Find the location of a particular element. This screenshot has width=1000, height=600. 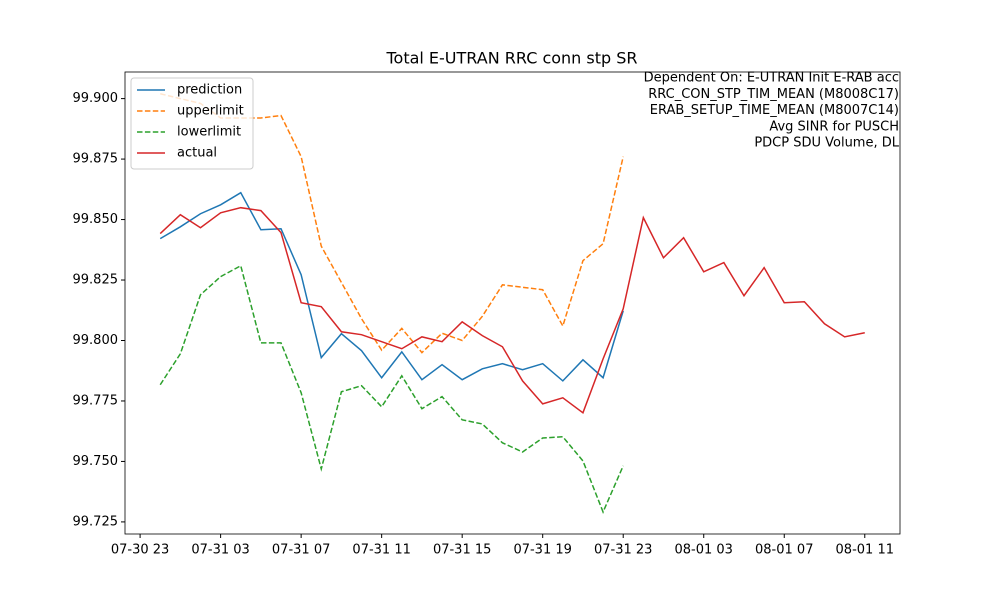

x-tick-label: 08-01 03 is located at coordinates (704, 550).